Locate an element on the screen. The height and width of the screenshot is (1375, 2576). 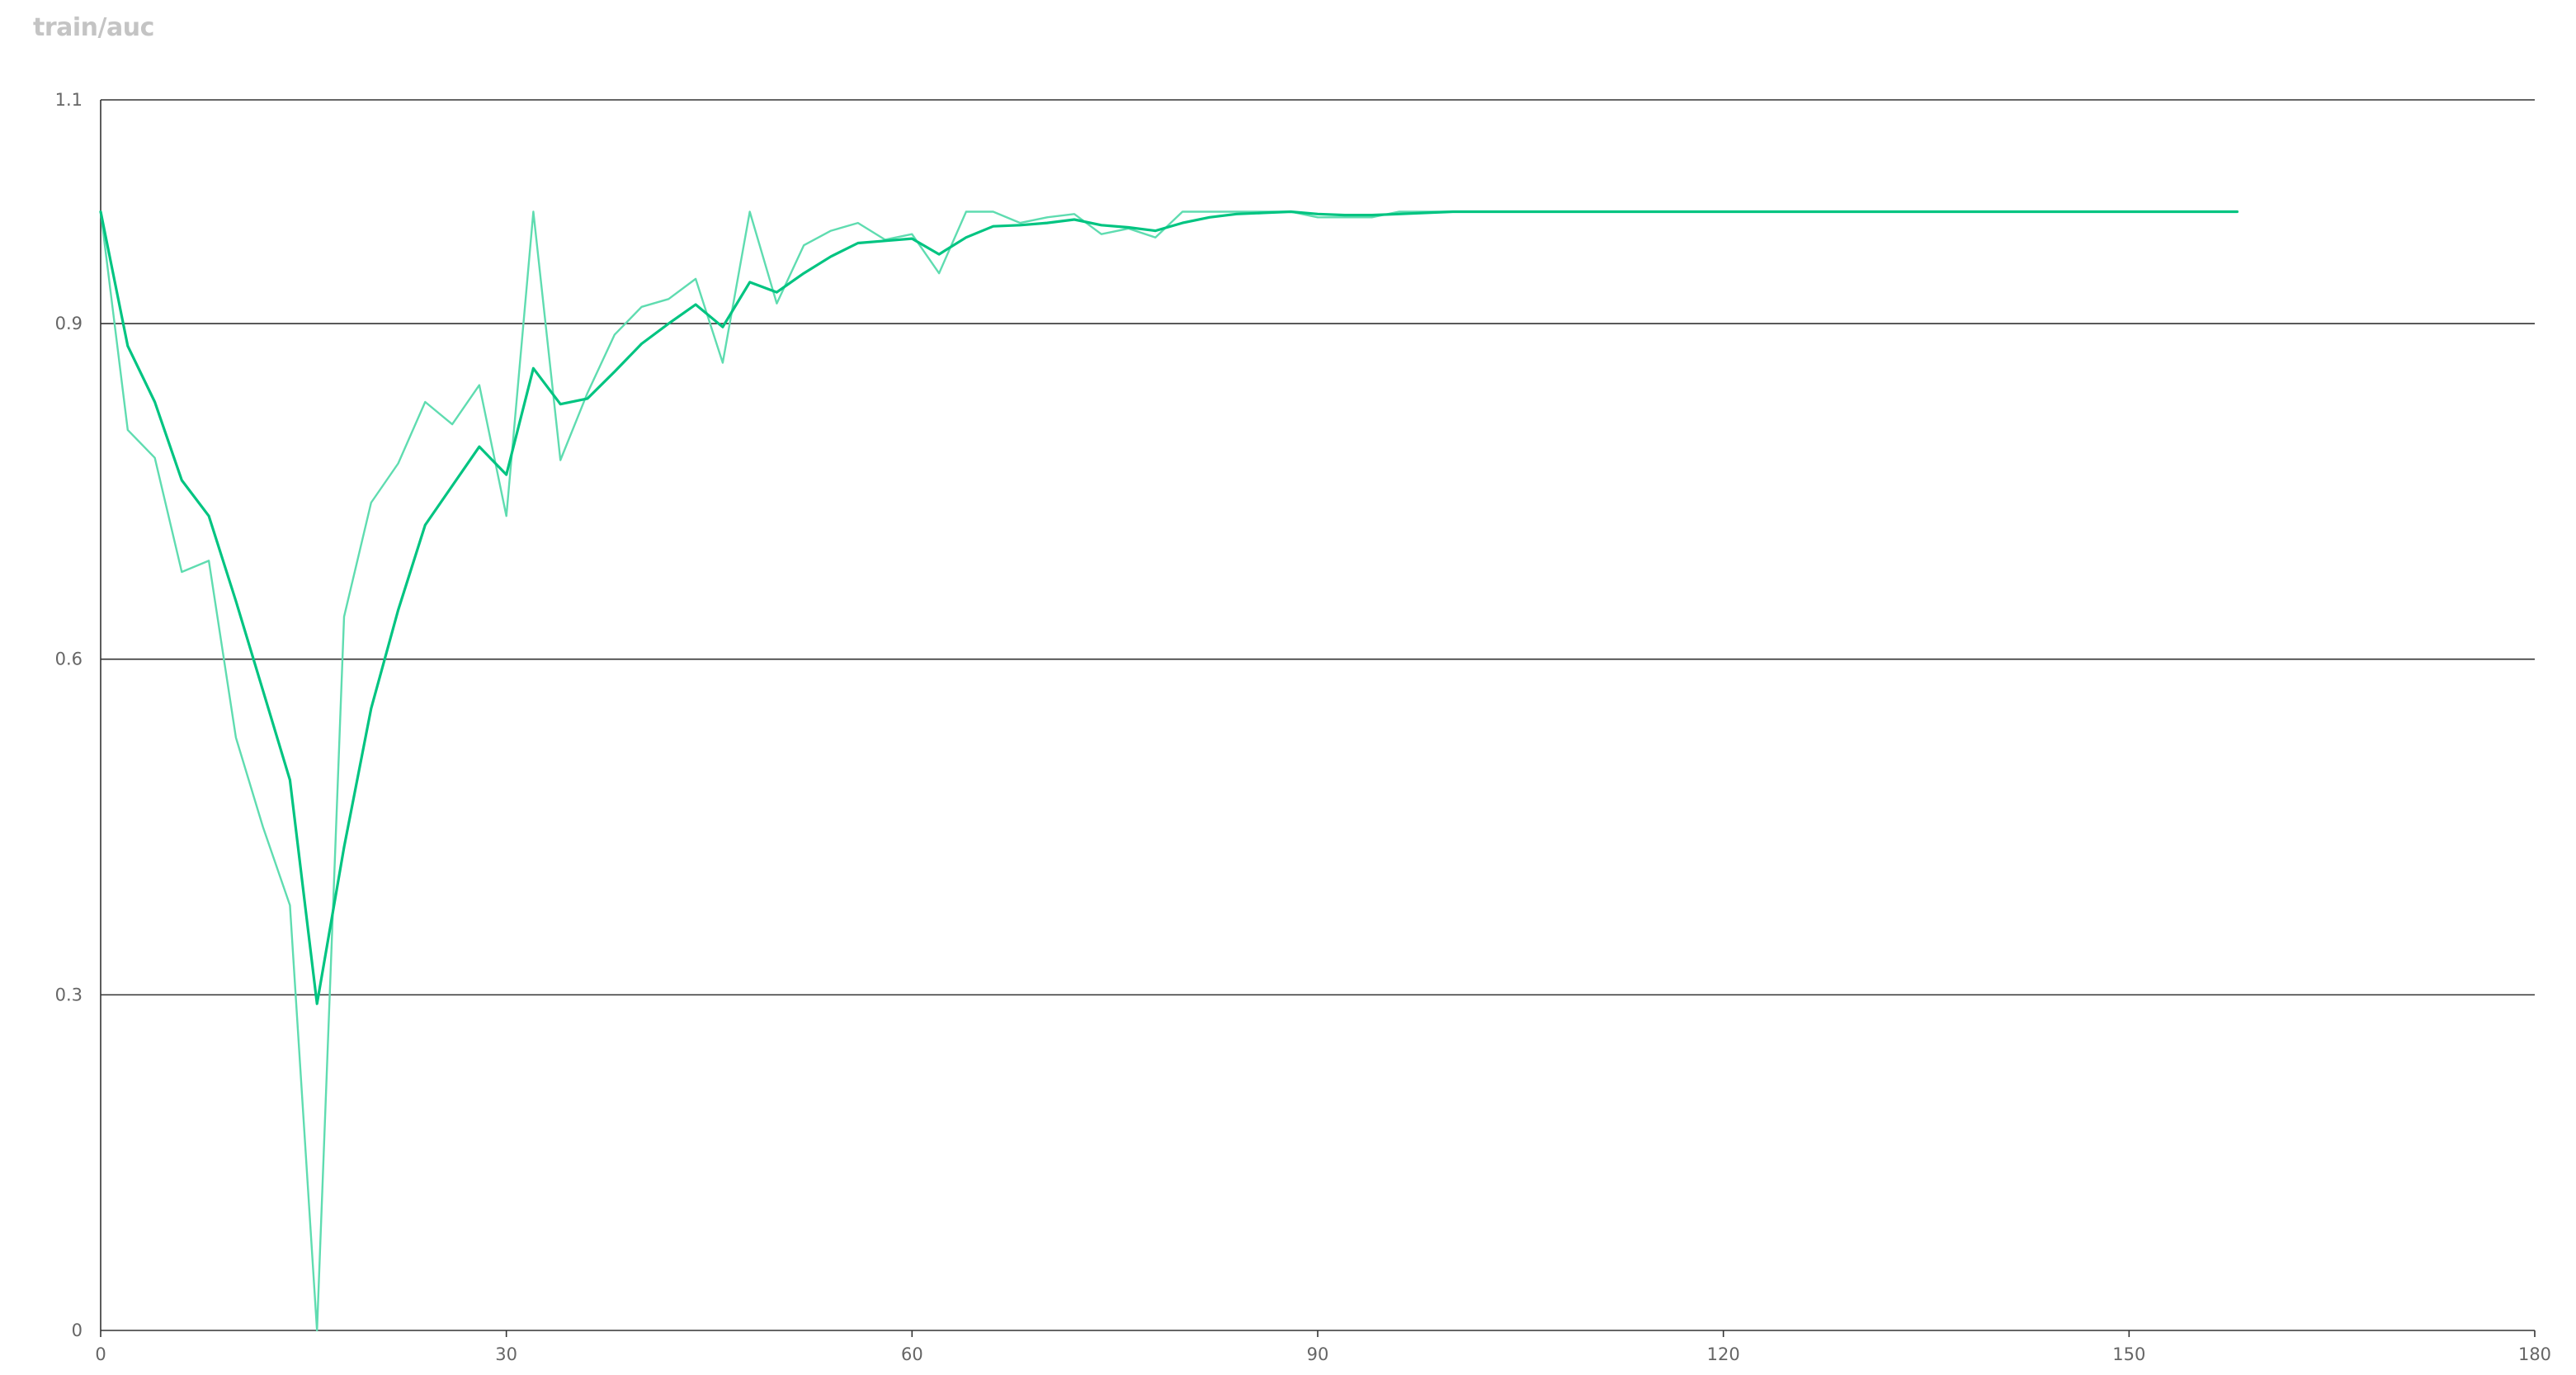
x-tick-label: 150 is located at coordinates (2128, 1354).